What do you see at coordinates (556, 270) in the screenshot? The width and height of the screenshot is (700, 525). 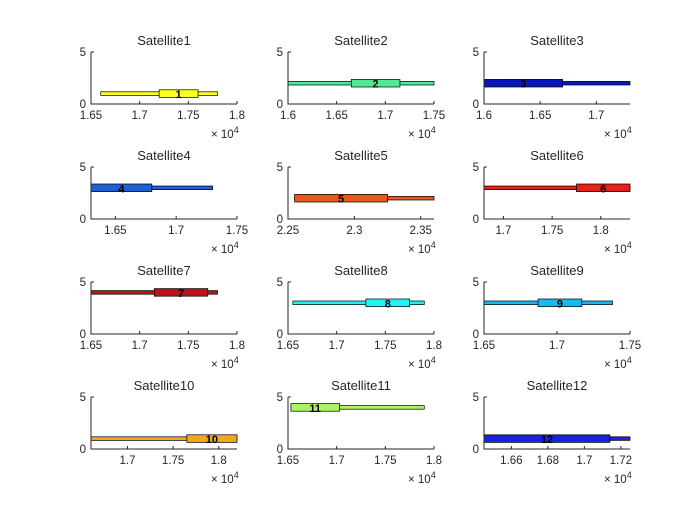 I see `subplot-title: Satellite9` at bounding box center [556, 270].